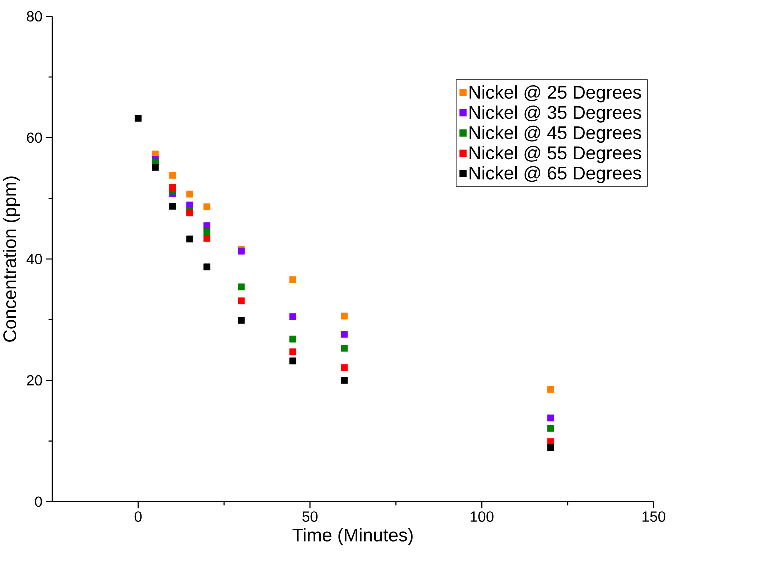  I want to click on legend-label: Nickel @ 55 Degrees, so click(556, 155).